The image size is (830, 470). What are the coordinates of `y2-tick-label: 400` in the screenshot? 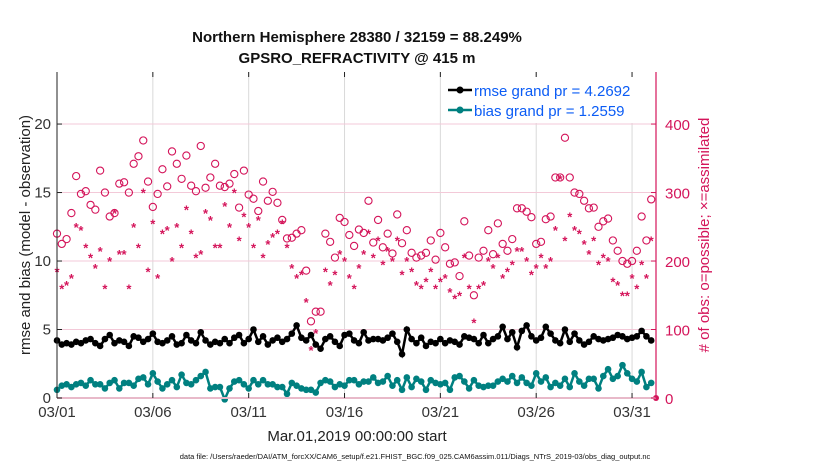 It's located at (677, 125).